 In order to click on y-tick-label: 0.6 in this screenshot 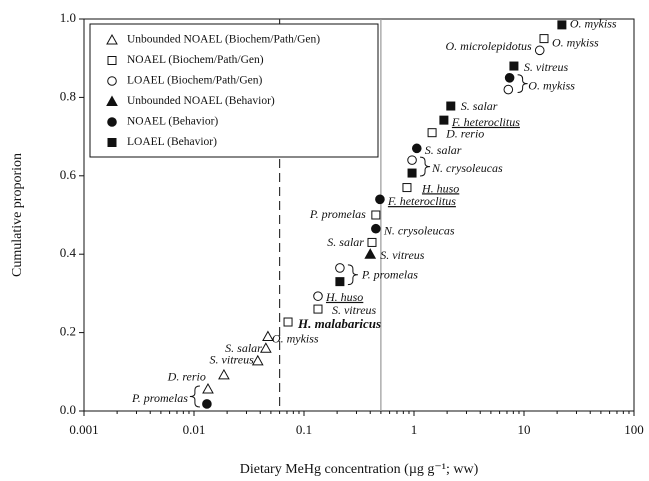, I will do `click(68, 174)`.